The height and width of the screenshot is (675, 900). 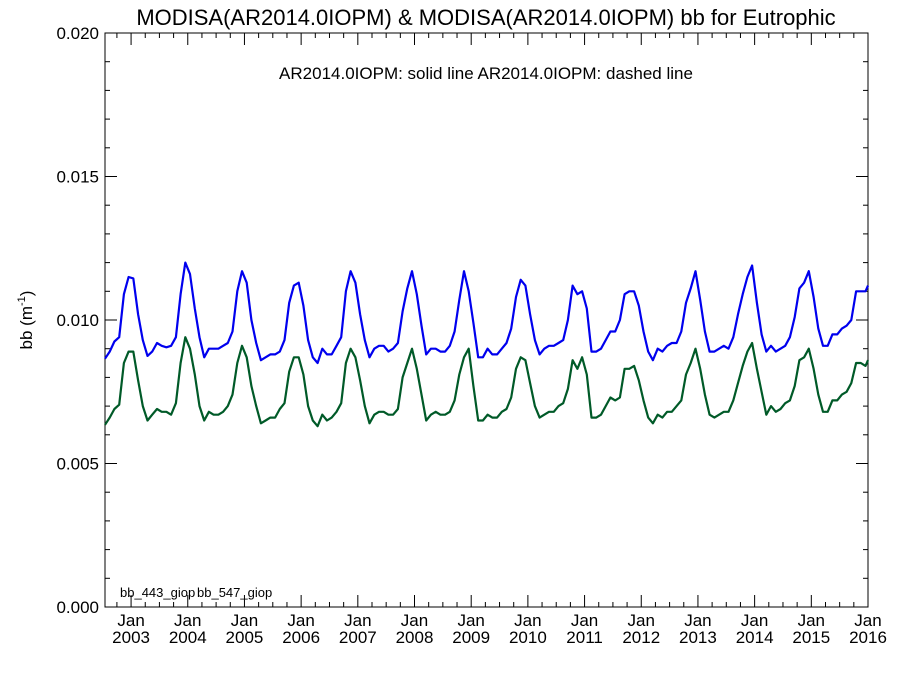 What do you see at coordinates (234, 592) in the screenshot?
I see `legend-entry-bb-547: bb_547_giop` at bounding box center [234, 592].